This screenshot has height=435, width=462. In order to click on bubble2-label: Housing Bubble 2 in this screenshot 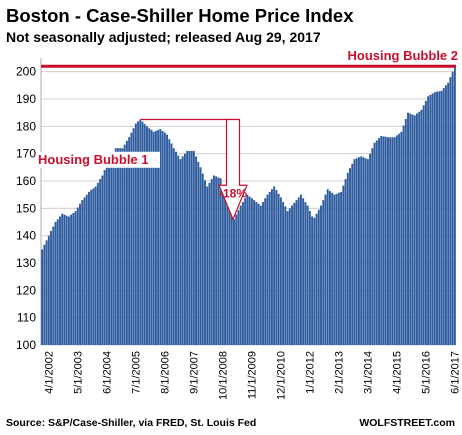, I will do `click(403, 55)`.